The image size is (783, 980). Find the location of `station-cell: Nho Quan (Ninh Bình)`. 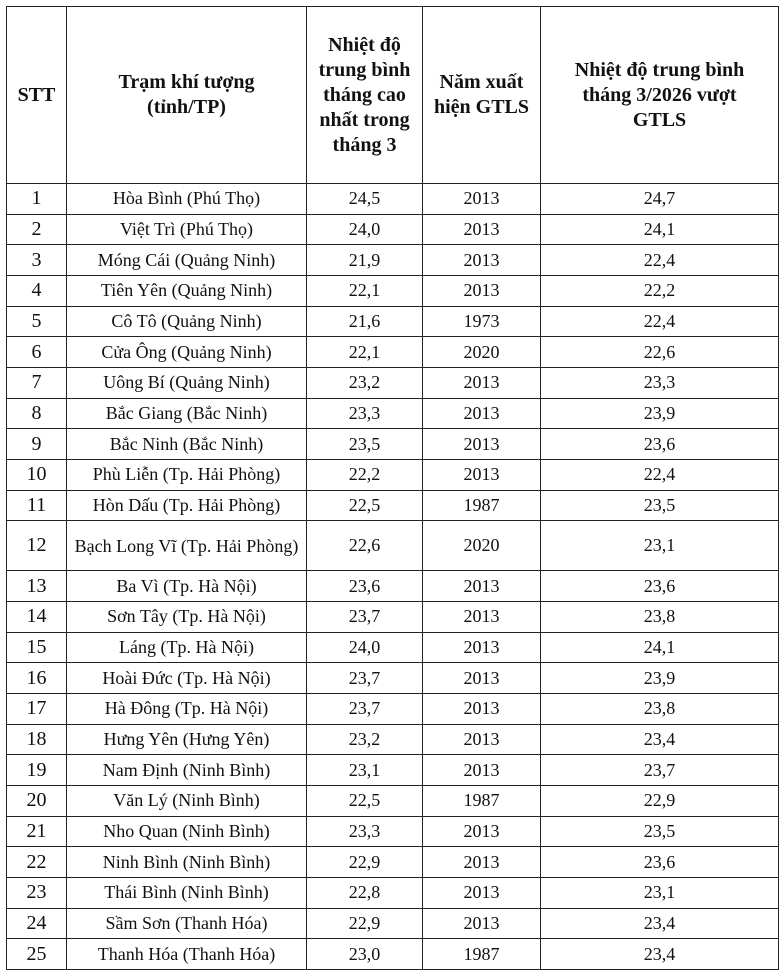

station-cell: Nho Quan (Ninh Bình) is located at coordinates (186, 831).